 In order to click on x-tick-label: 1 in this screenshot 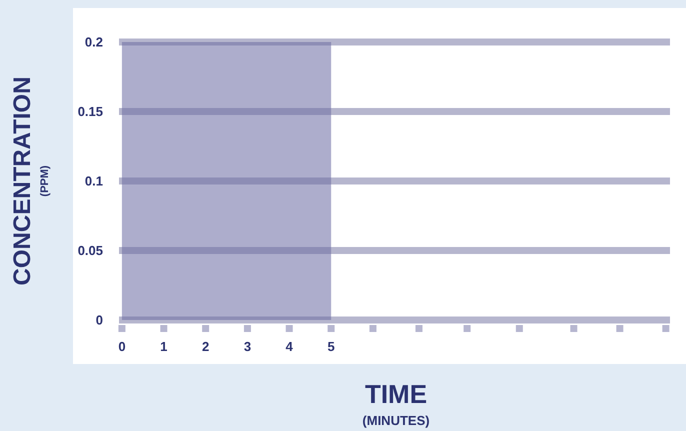, I will do `click(164, 346)`.